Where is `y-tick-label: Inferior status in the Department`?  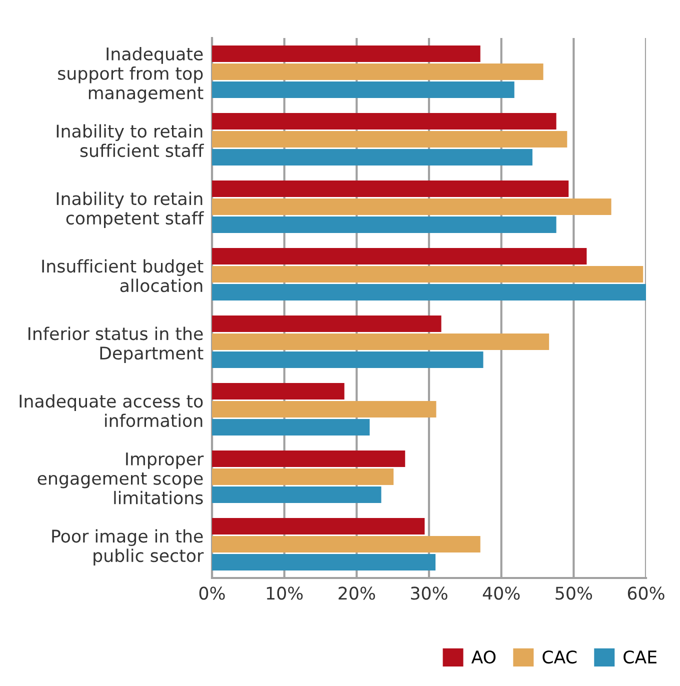
y-tick-label: Inferior status in the Department is located at coordinates (116, 344).